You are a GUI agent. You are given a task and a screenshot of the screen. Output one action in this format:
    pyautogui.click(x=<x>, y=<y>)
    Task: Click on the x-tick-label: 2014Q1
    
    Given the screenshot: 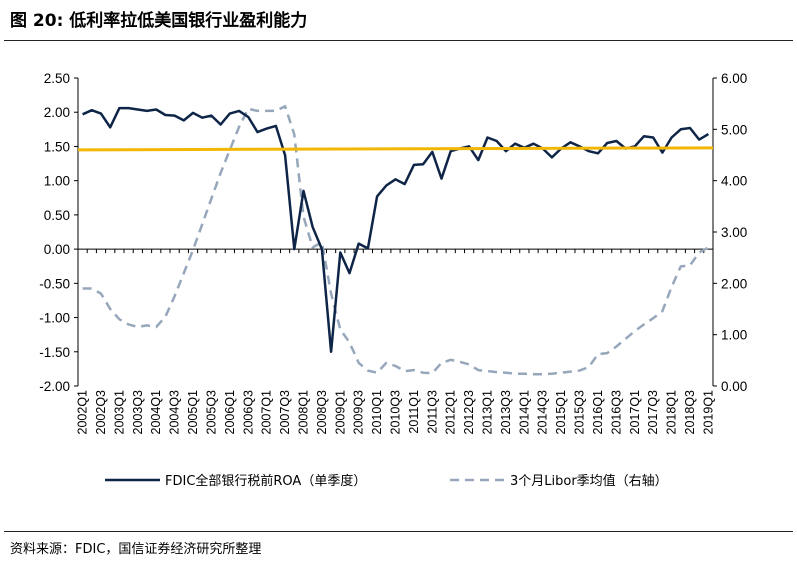 What is the action you would take?
    pyautogui.click(x=524, y=412)
    